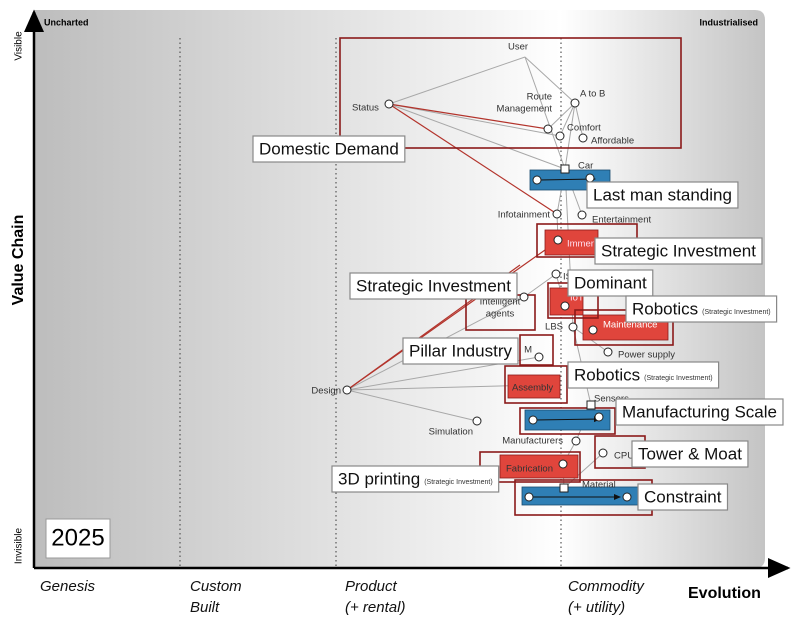 The image size is (800, 622). What do you see at coordinates (599, 485) in the screenshot?
I see `node-label: Material` at bounding box center [599, 485].